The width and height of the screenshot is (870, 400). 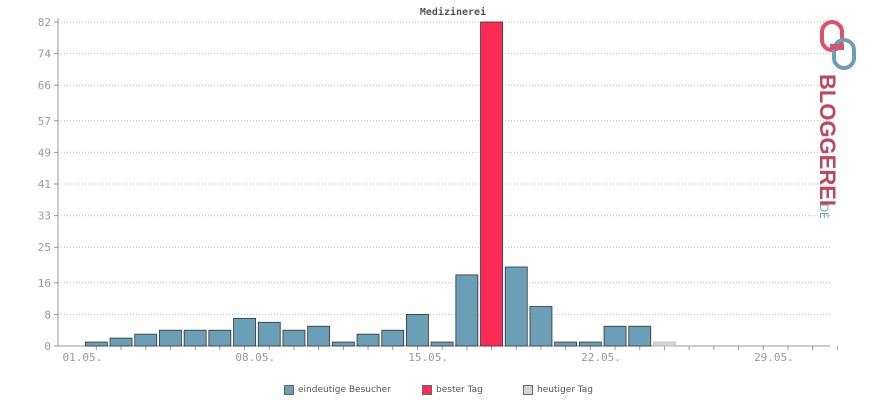 I want to click on chart-title: Medizinerei, so click(x=453, y=12).